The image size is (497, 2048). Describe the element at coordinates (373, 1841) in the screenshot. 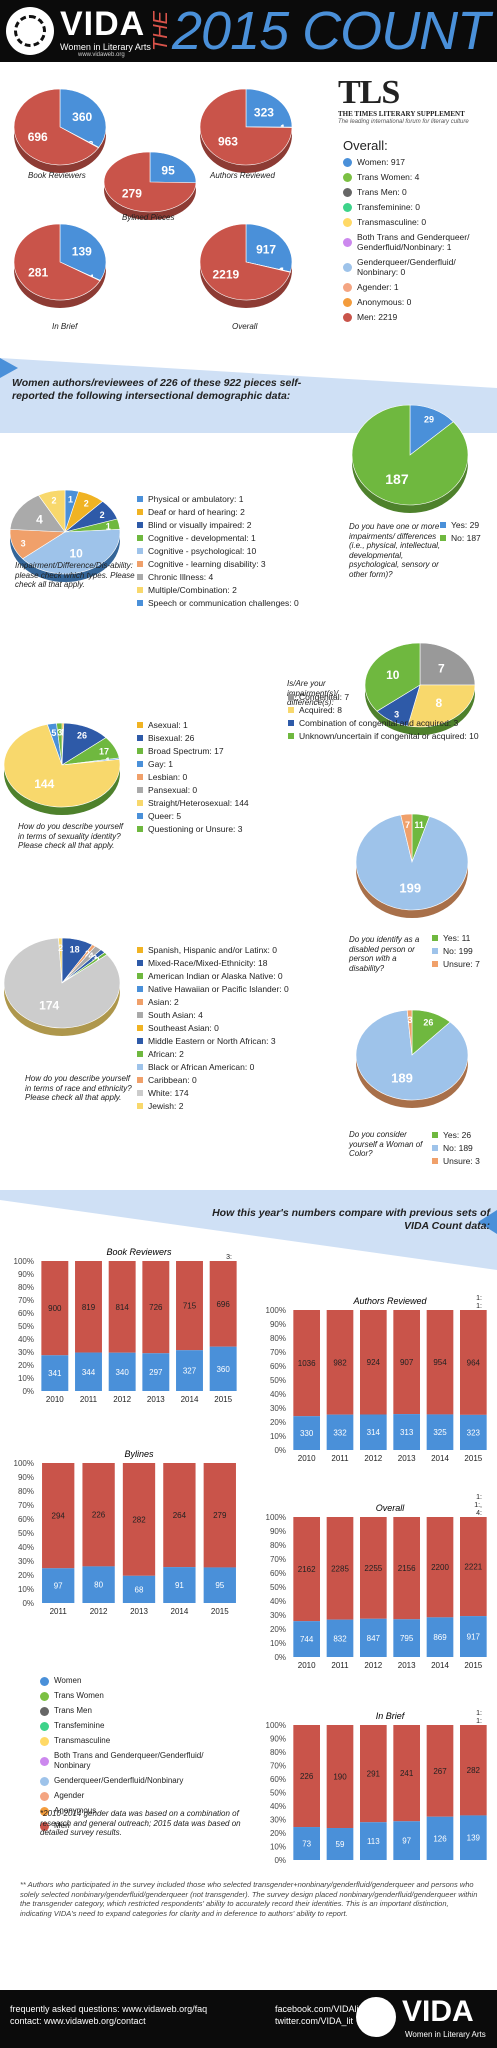

I see `bar-in-brief-label-women: 113` at that location.